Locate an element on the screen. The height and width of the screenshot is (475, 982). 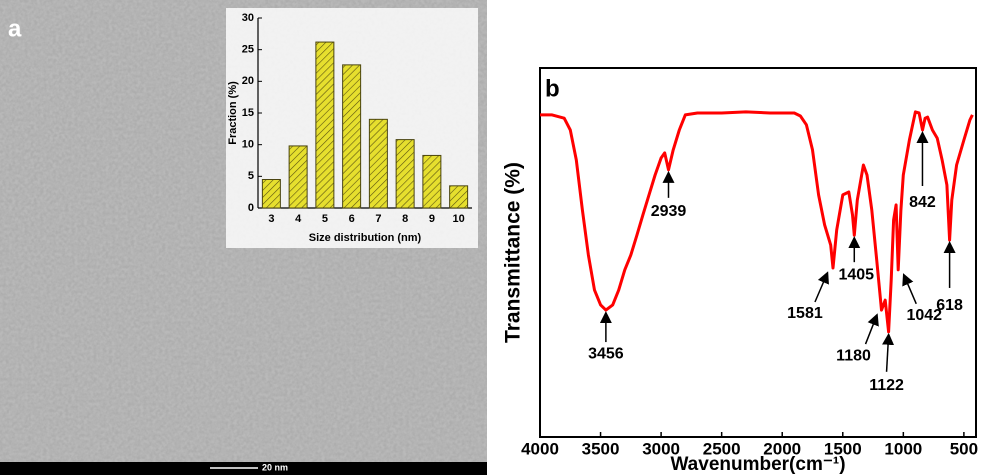
scale-bar-label: 20 nm is located at coordinates (275, 467).